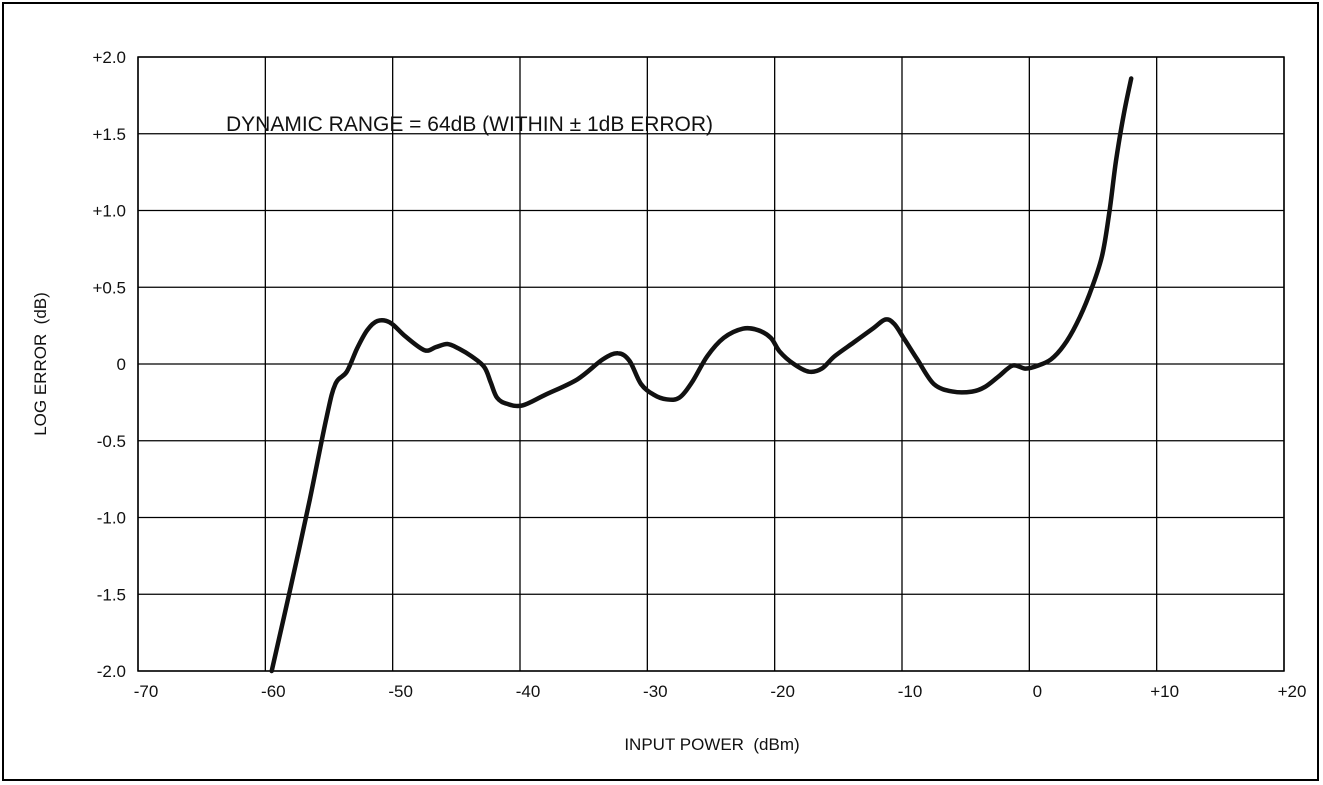 Image resolution: width=1323 pixels, height=785 pixels. Describe the element at coordinates (1037, 691) in the screenshot. I see `x-tick-label: 0` at that location.